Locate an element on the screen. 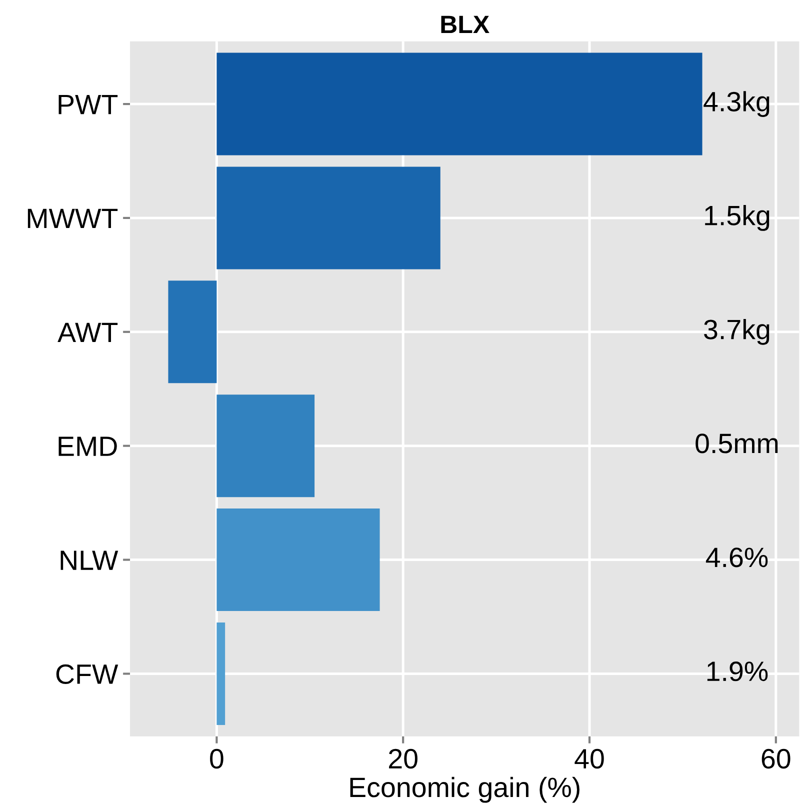 Image resolution: width=800 pixels, height=811 pixels. chart-title: BLX is located at coordinates (465, 25).